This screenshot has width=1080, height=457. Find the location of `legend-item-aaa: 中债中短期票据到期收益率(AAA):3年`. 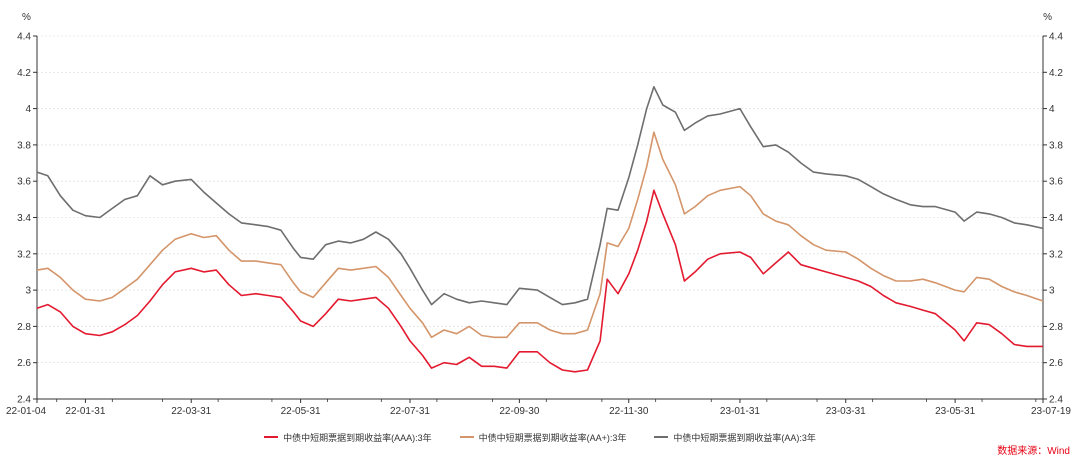

legend-item-aaa: 中债中短期票据到期收益率(AAA):3年 is located at coordinates (348, 437).